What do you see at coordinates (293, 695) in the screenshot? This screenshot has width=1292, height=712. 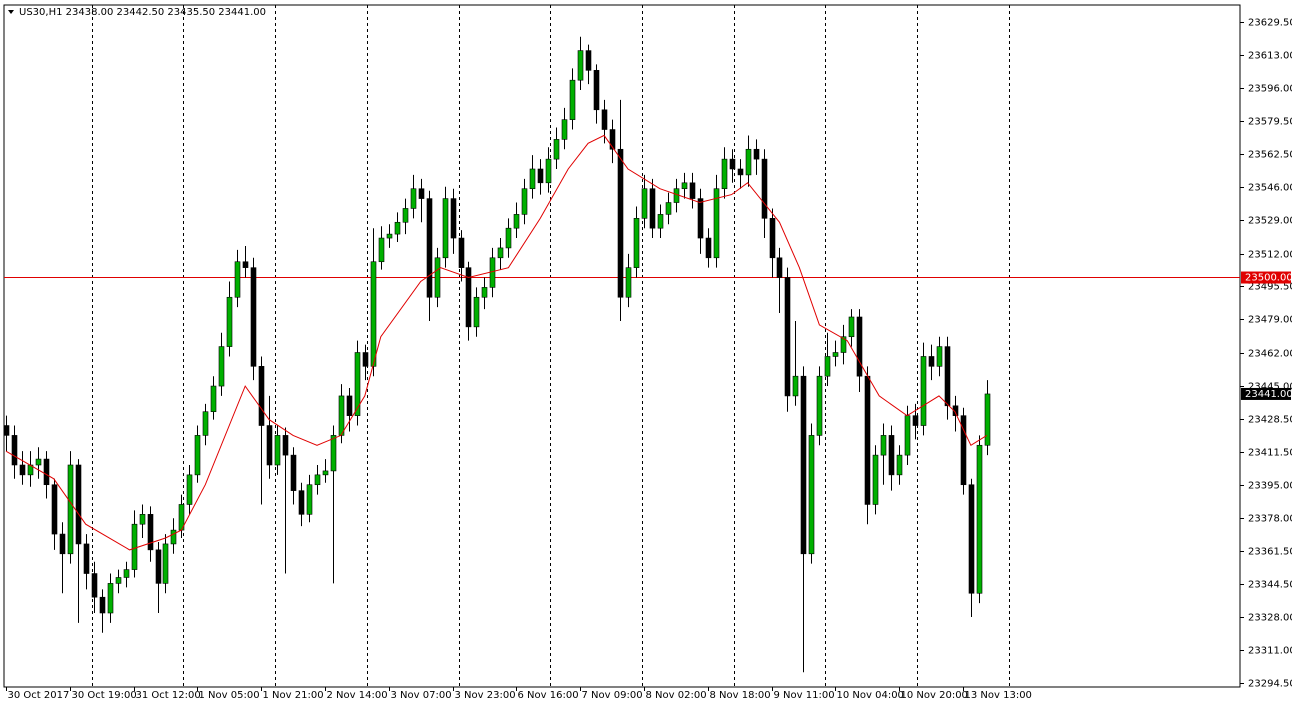 I see `x-tick-label: 1 Nov 21:00` at bounding box center [293, 695].